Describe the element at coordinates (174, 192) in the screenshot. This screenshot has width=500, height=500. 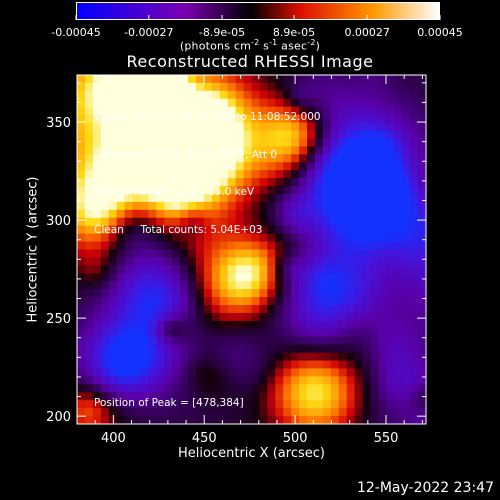
I see `info-line-energy: Energy Range: 12.0 - 25.0 keV` at that location.